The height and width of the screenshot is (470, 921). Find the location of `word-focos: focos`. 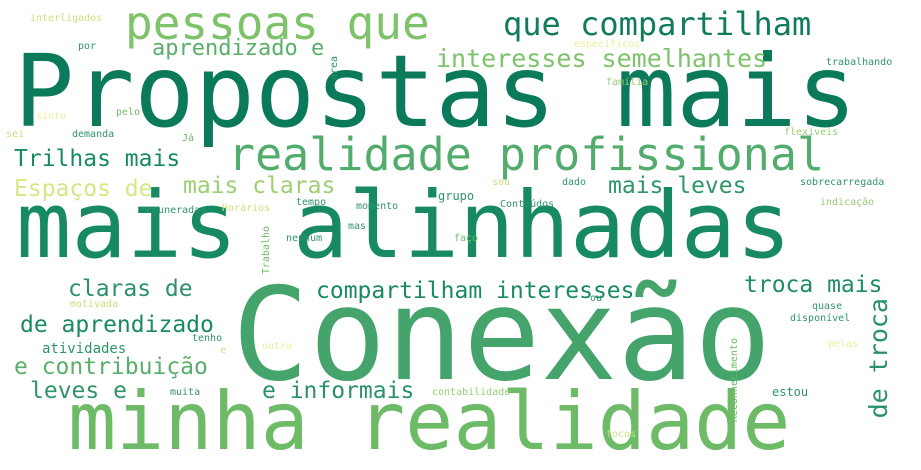

word-focos: focos is located at coordinates (621, 434).